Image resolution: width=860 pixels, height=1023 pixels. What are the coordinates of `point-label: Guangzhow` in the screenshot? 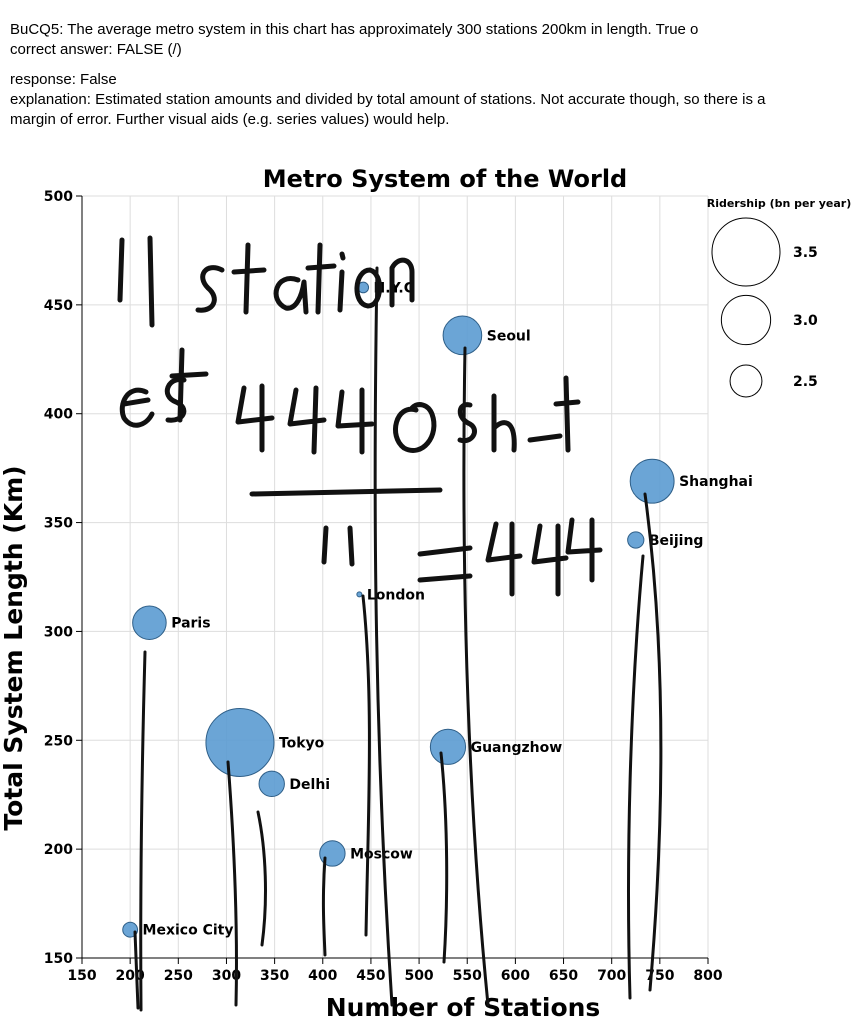 It's located at (517, 748).